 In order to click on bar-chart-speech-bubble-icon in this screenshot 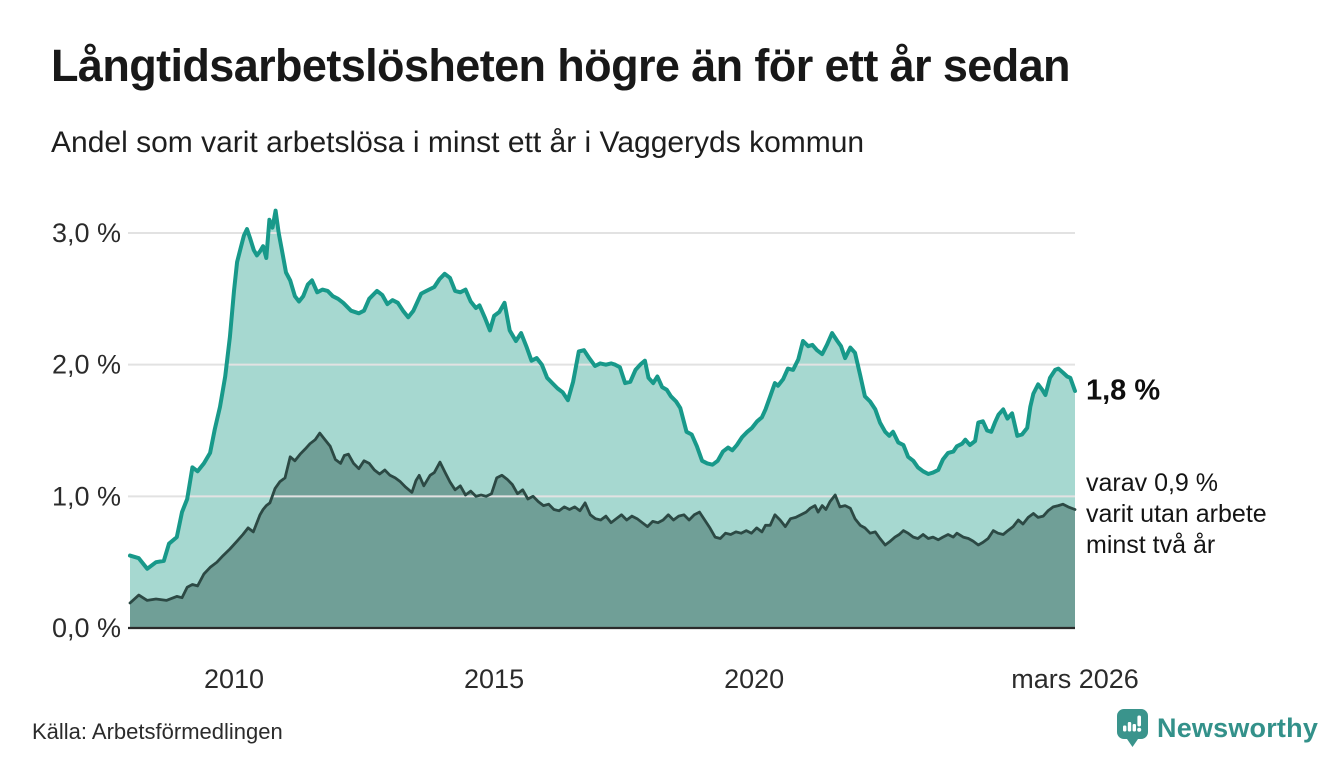, I will do `click(1132, 728)`.